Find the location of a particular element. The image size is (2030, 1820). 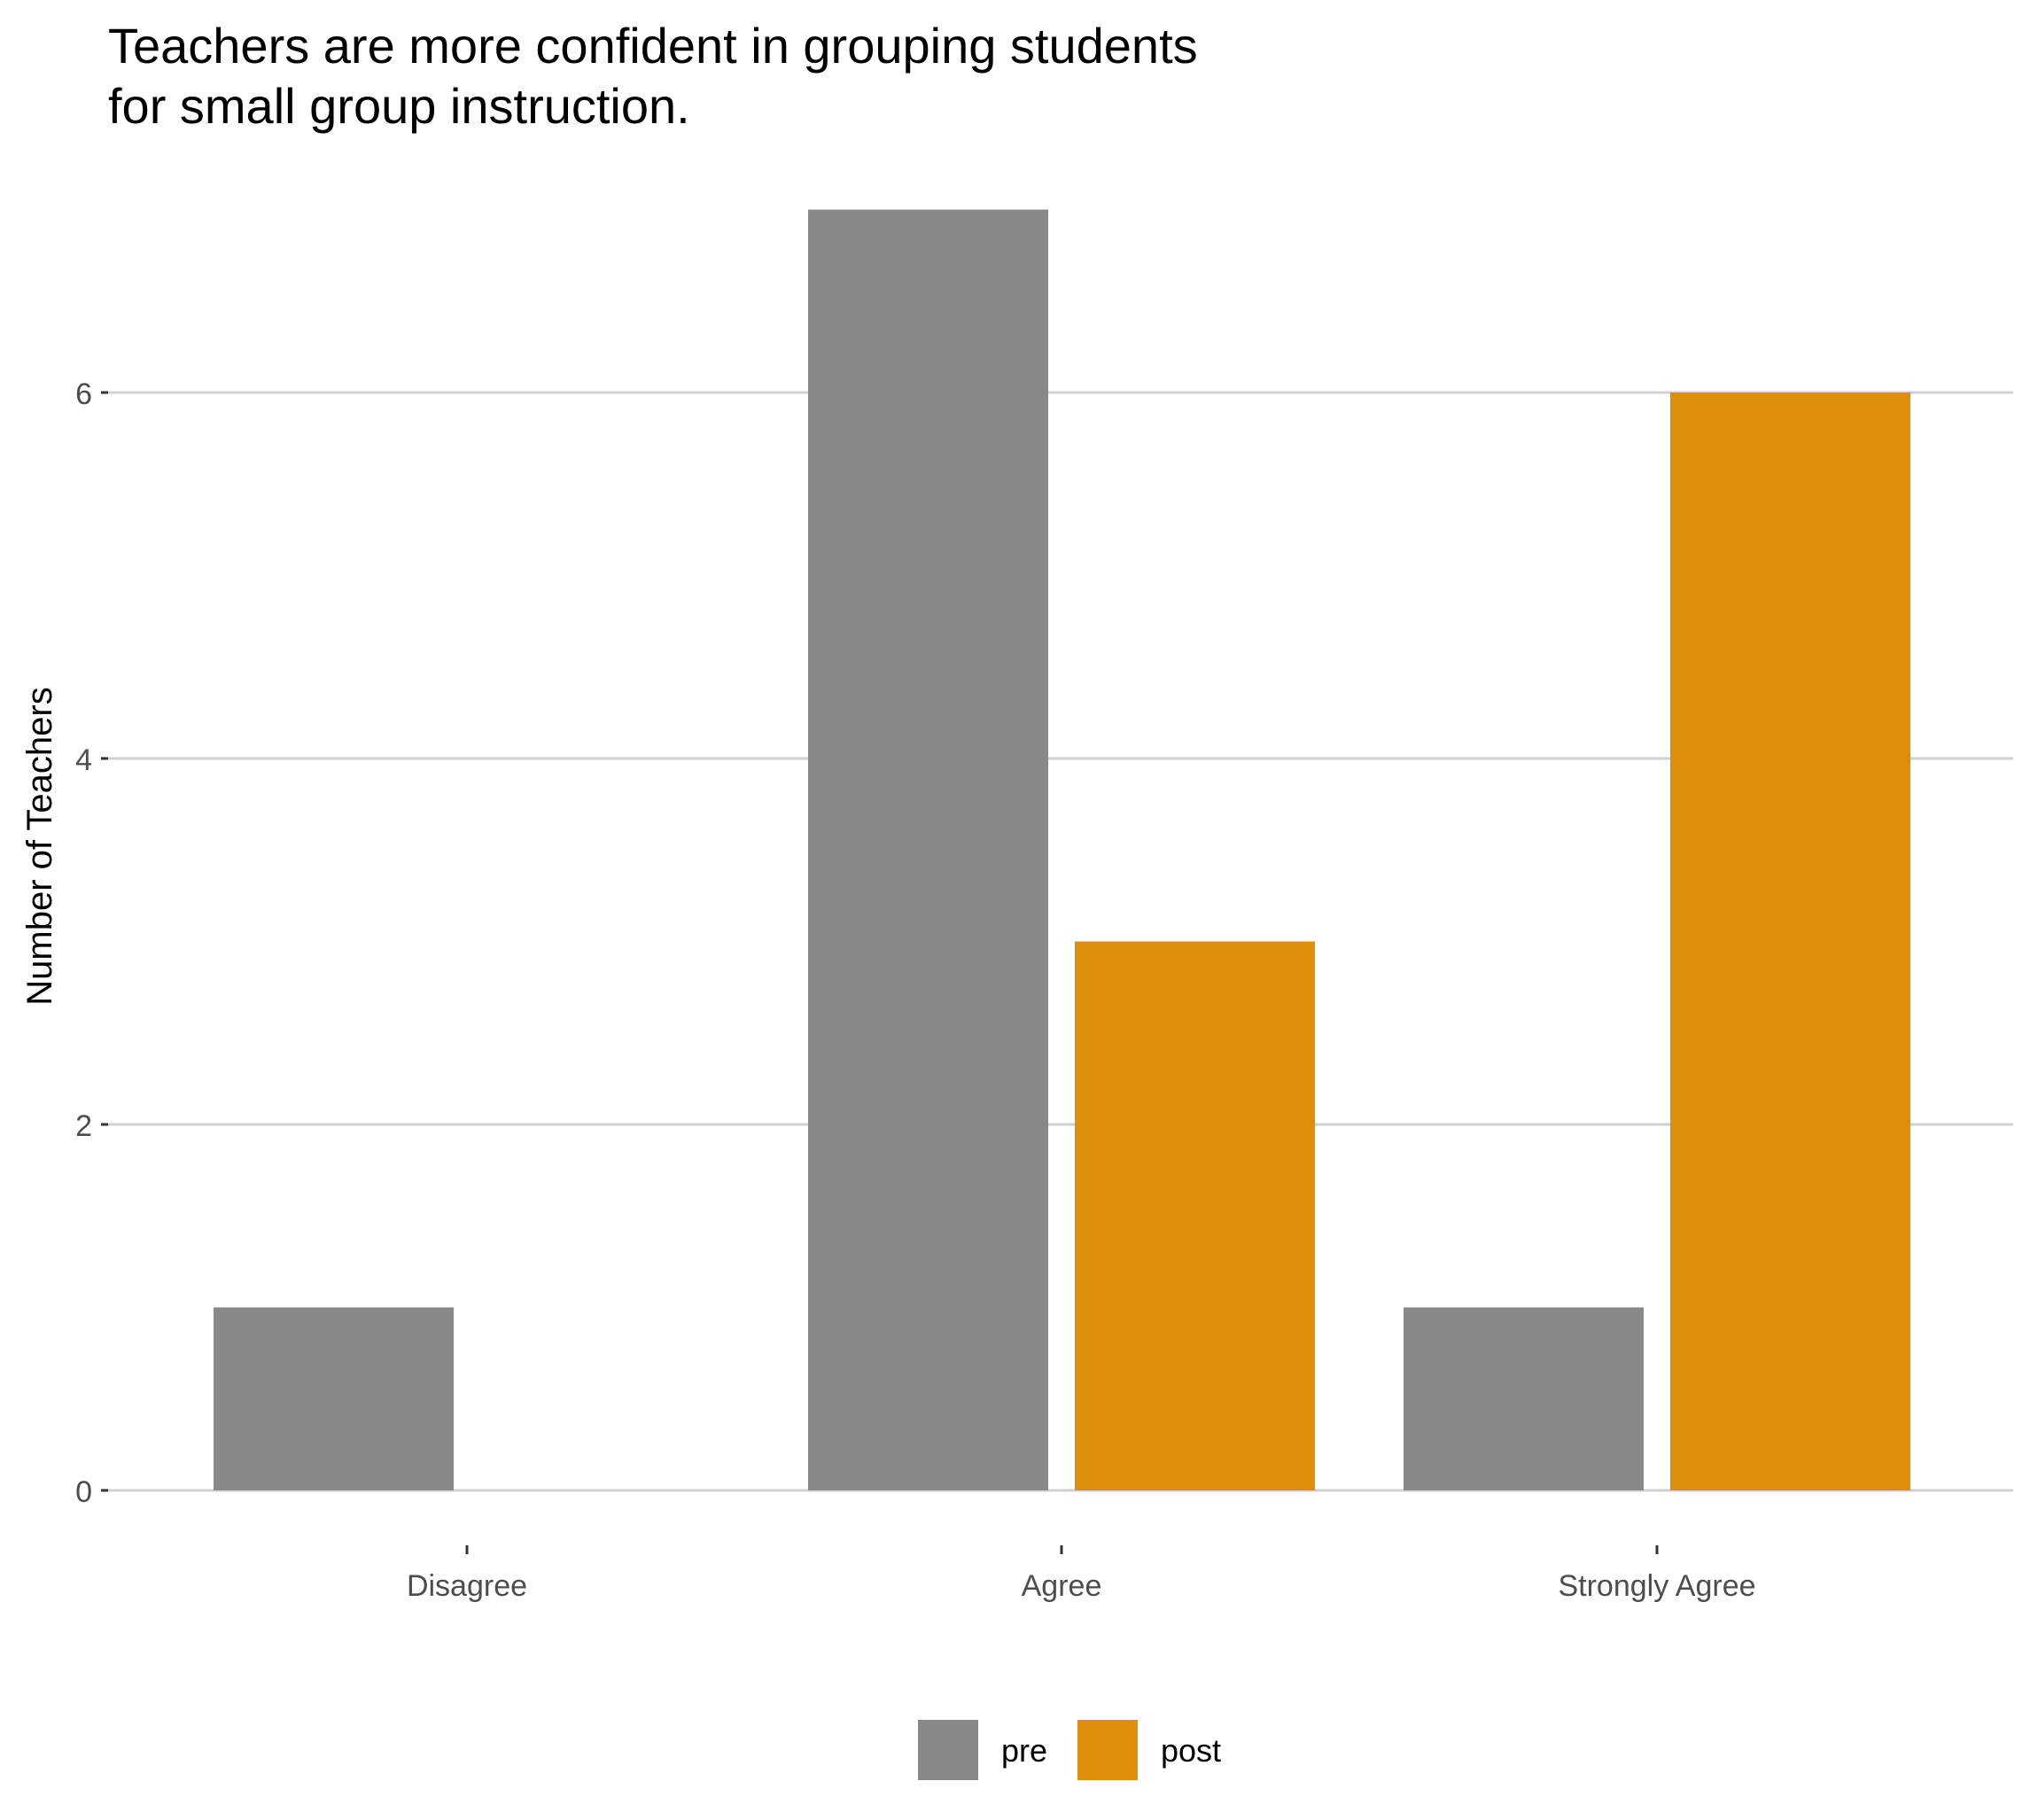

y-tick-label: 0 is located at coordinates (83, 1492).